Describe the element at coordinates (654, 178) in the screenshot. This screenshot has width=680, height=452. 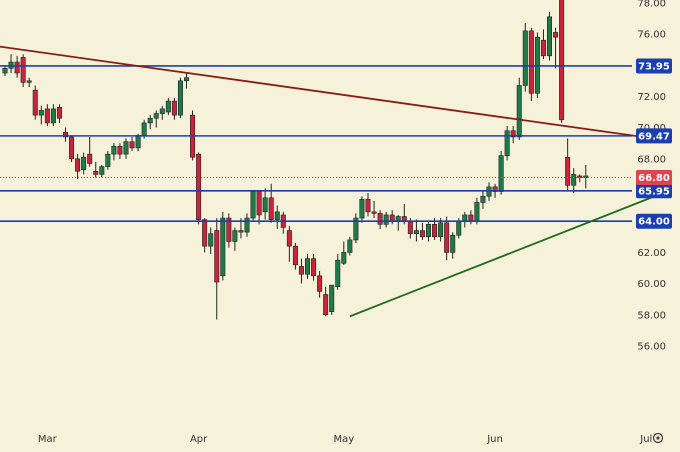
I see `level-label-text: 66.80` at that location.